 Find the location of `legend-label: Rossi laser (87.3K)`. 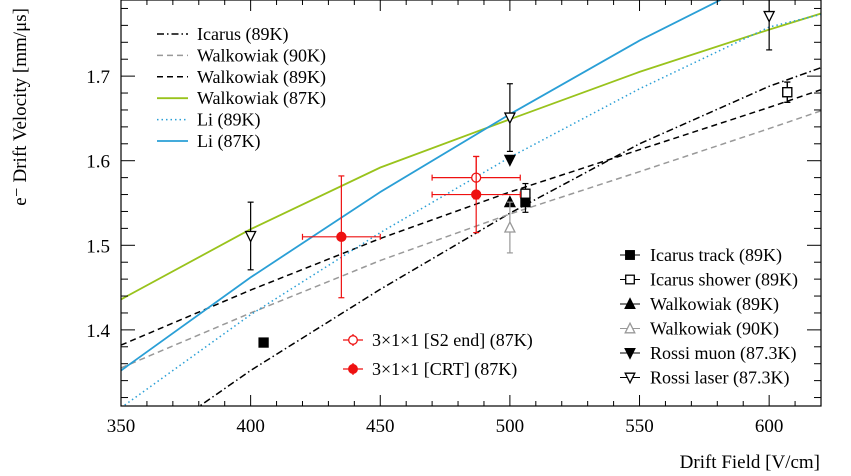

legend-label: Rossi laser (87.3K) is located at coordinates (719, 378).